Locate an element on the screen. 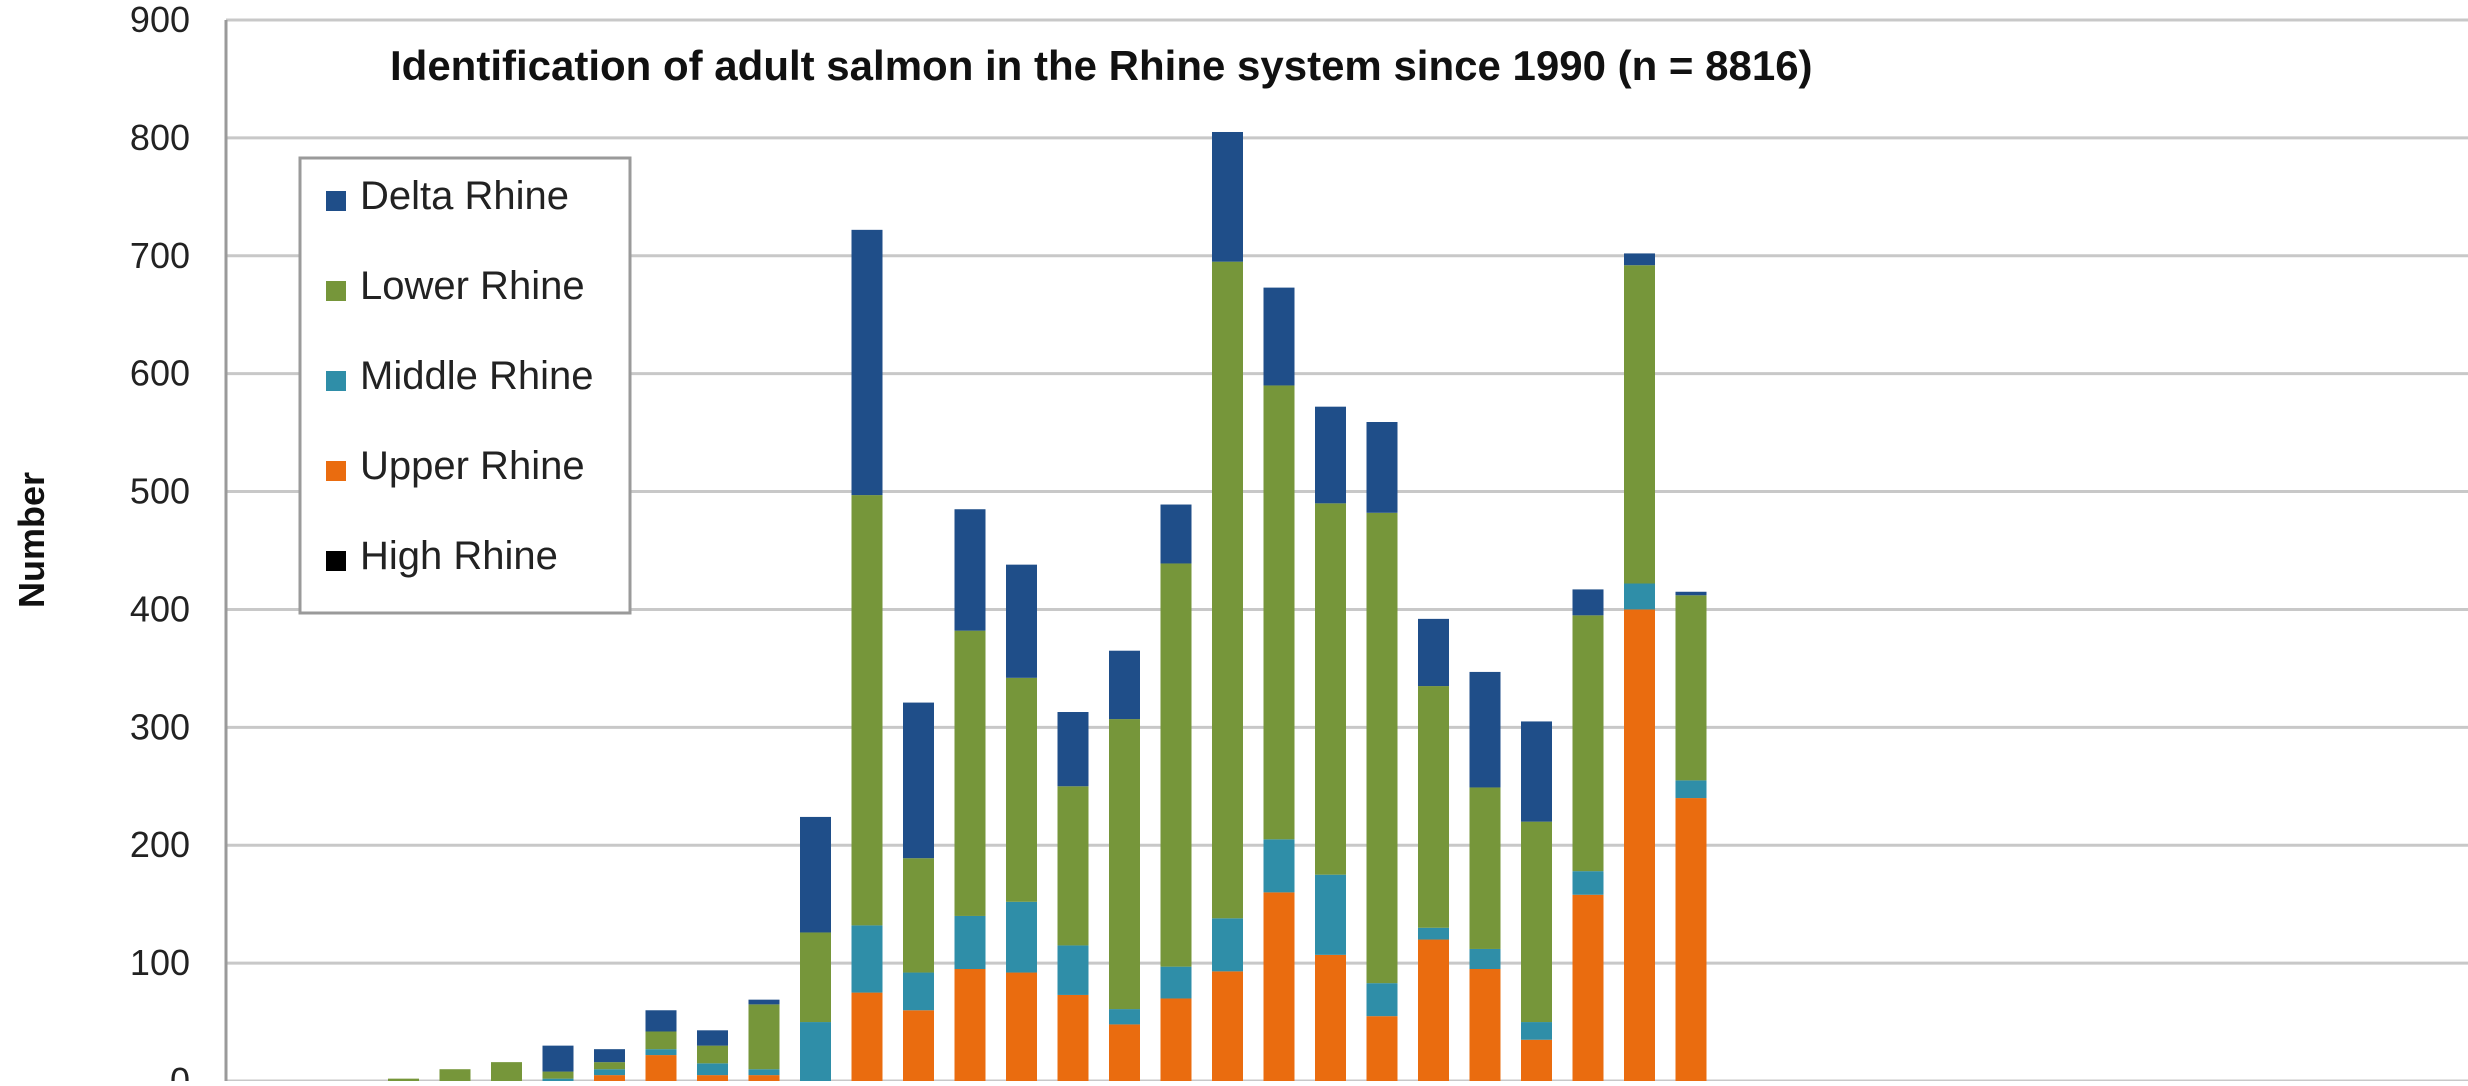 This screenshot has width=2468, height=1086. y-tick-labels: 0 100 200 300 400 500 600 700 800 900 is located at coordinates (160, 543).